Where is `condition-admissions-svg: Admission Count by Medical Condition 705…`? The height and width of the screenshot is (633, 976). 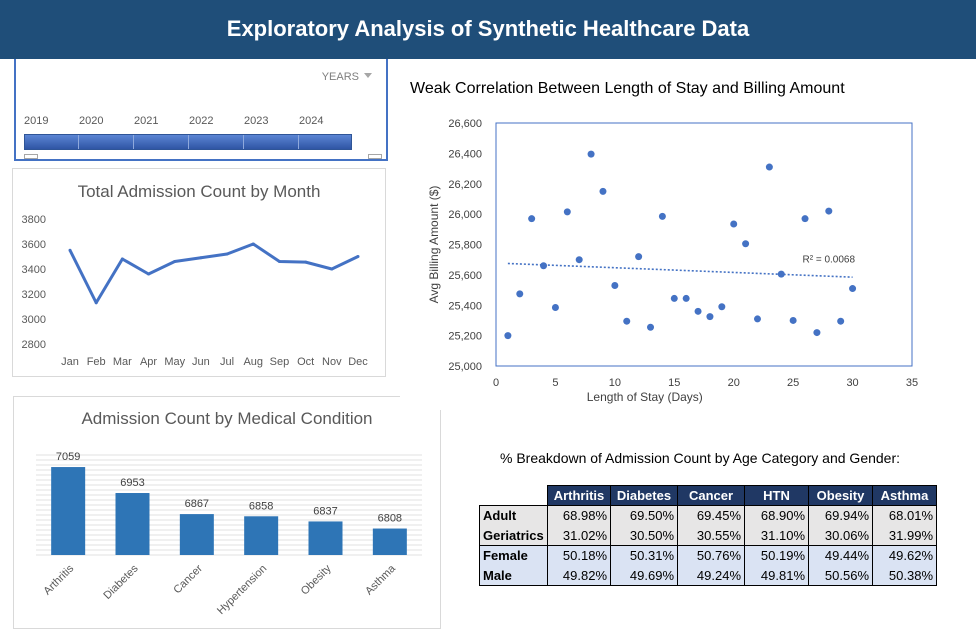 condition-admissions-svg: Admission Count by Medical Condition 705… is located at coordinates (229, 513).